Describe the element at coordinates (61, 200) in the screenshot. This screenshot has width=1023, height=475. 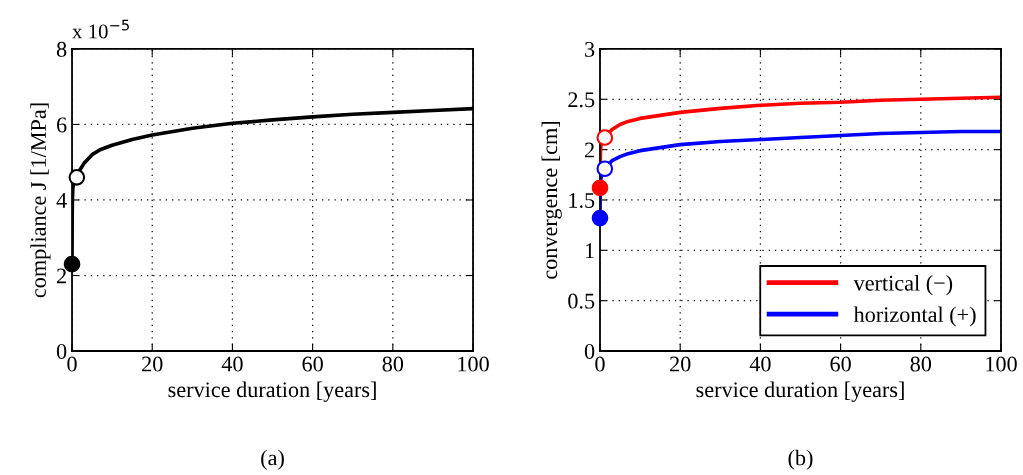
I see `y-tick-label: 4` at that location.